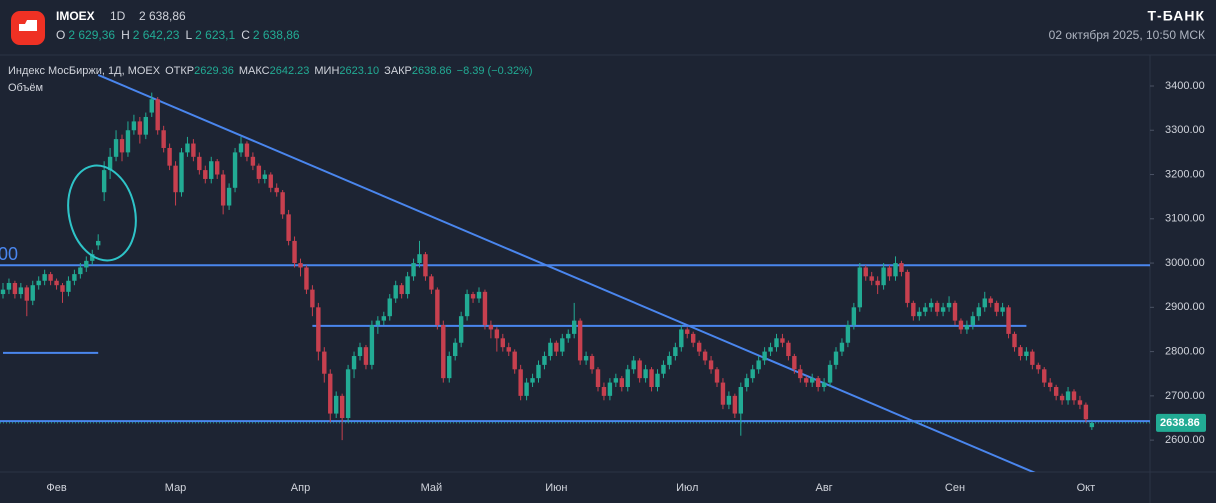 The height and width of the screenshot is (503, 1216). I want to click on y-tick-label: 3200.00, so click(1185, 174).